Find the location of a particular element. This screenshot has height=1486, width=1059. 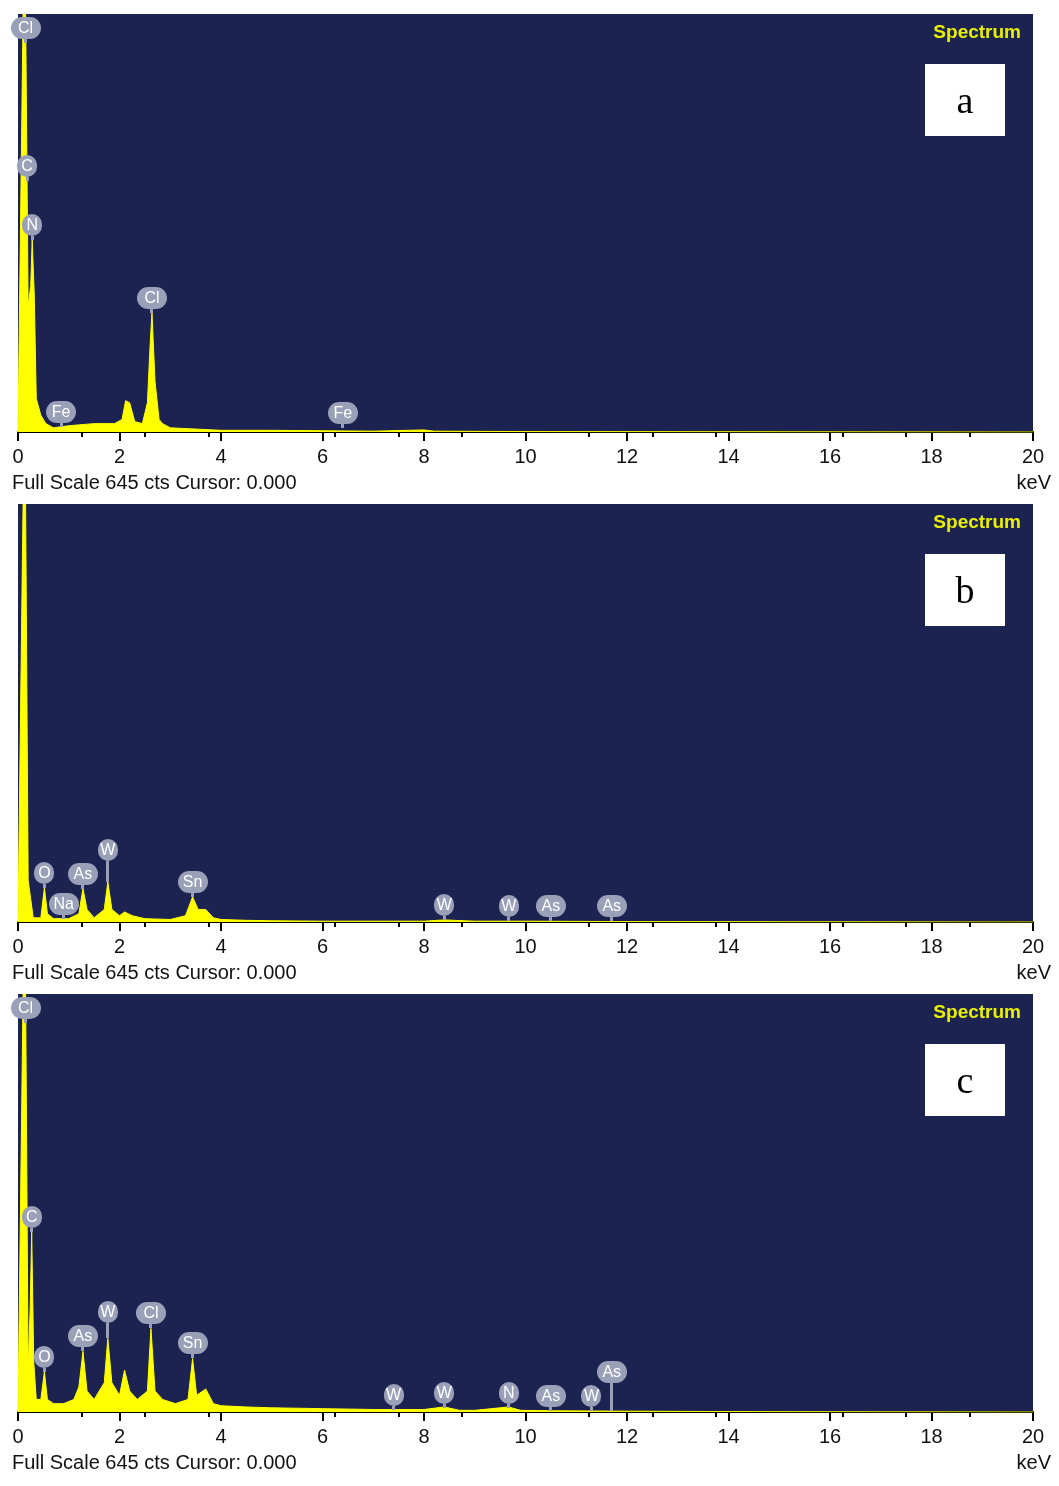

annotation: c is located at coordinates (965, 1080).